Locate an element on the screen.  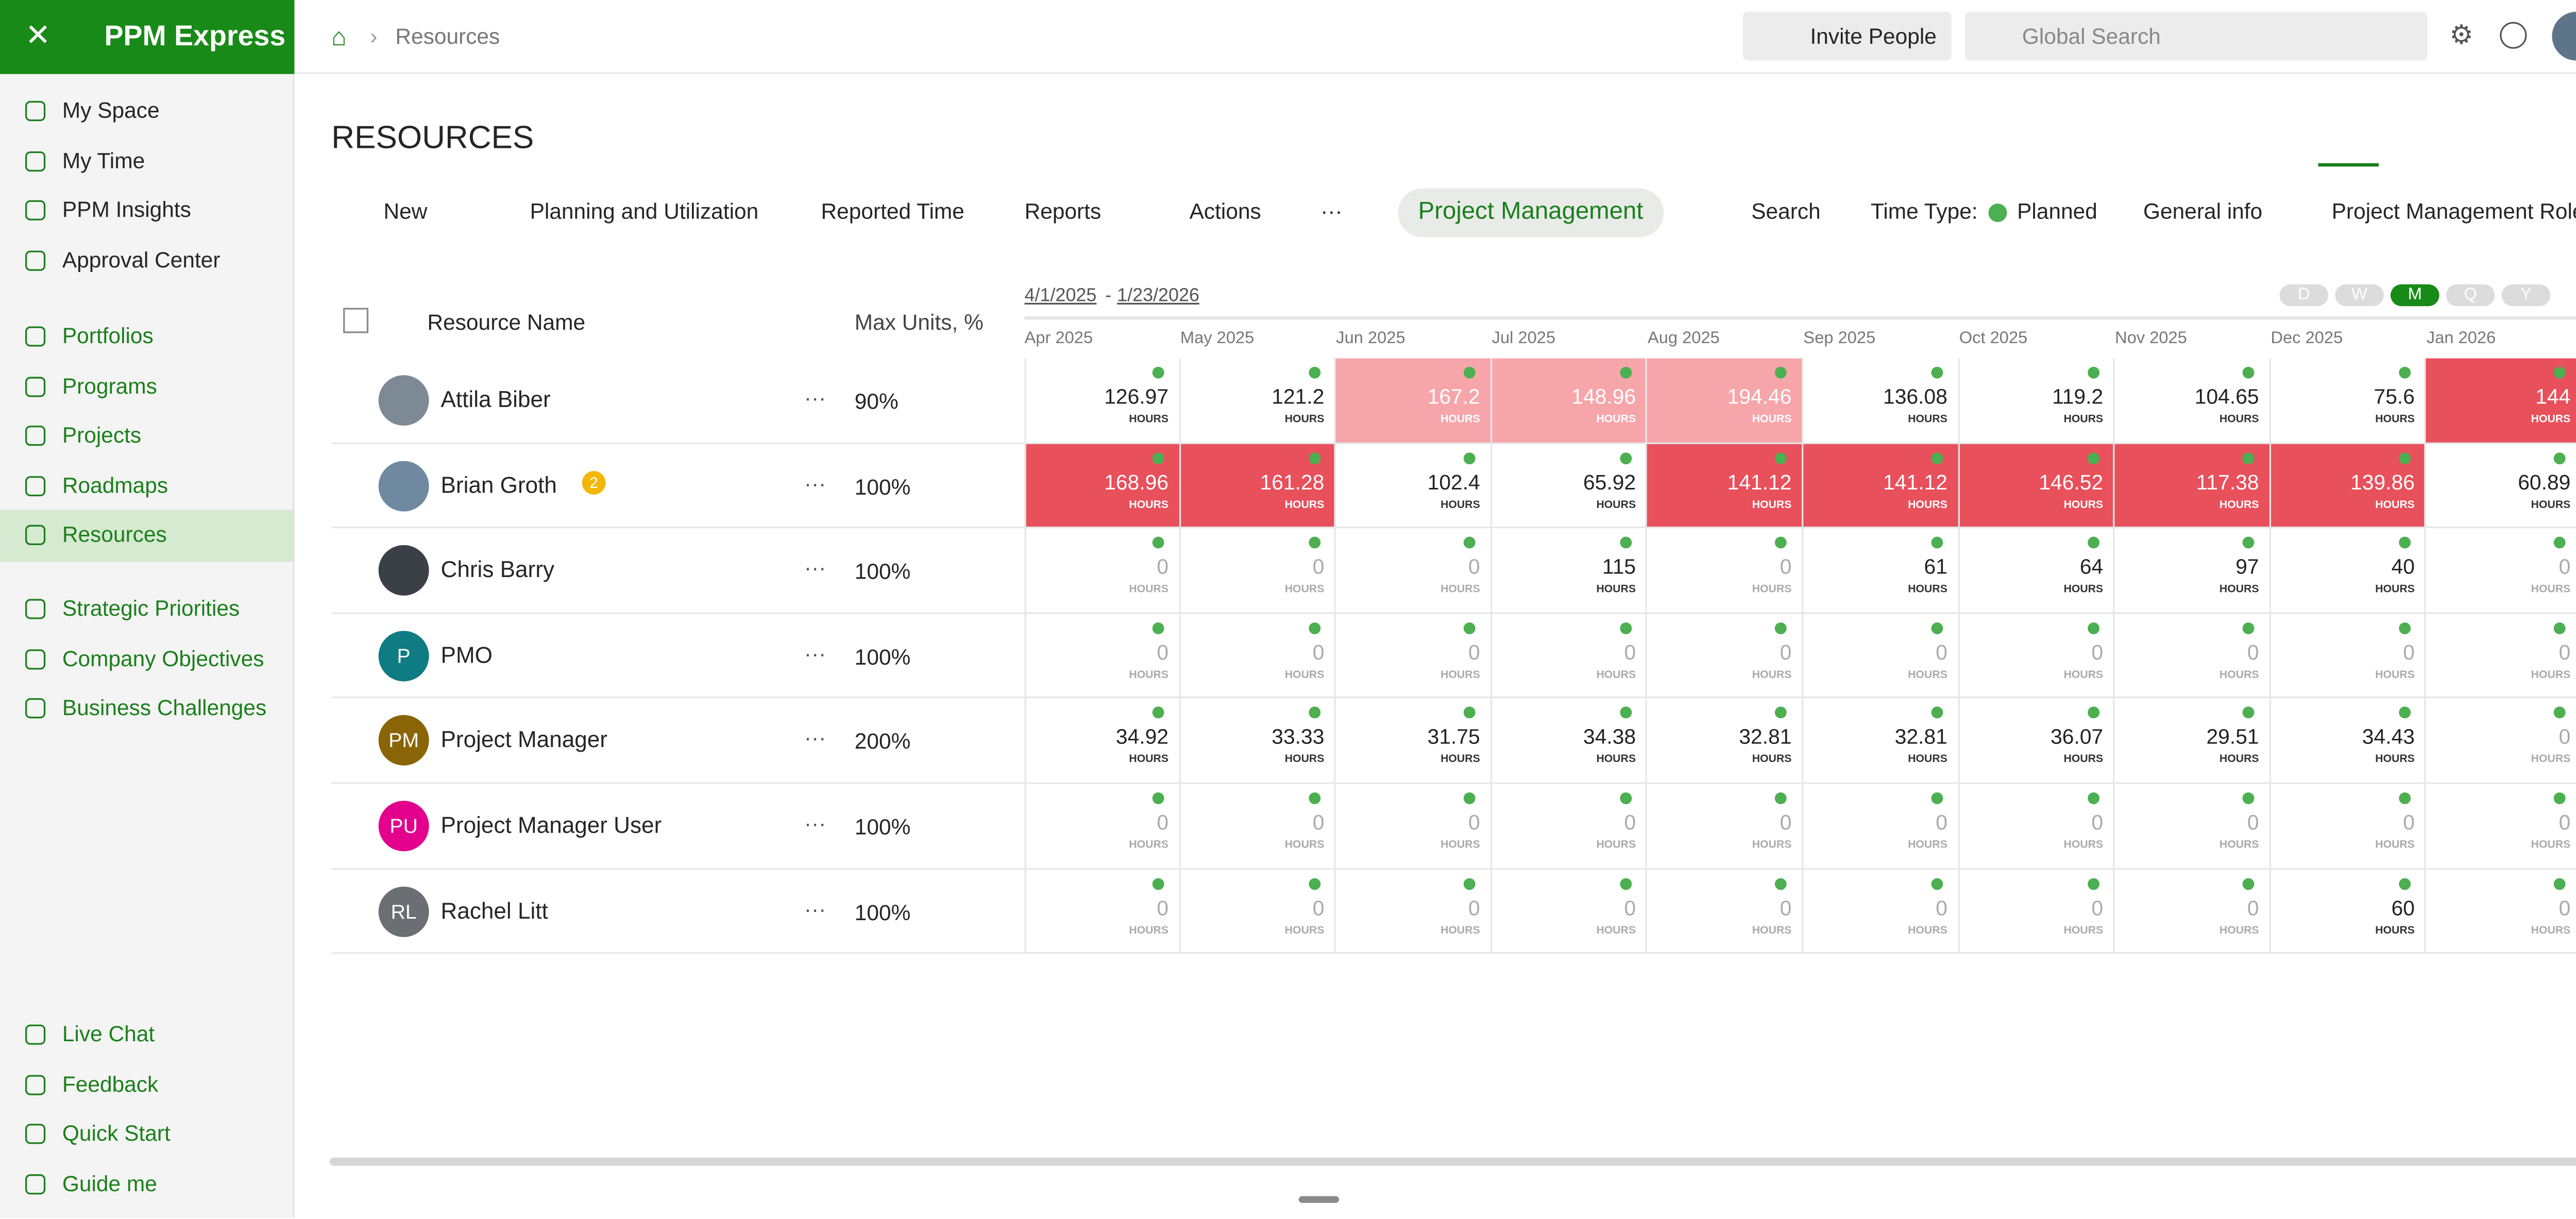
toolbar-time-type-label: Time Type: is located at coordinates (1925, 211).